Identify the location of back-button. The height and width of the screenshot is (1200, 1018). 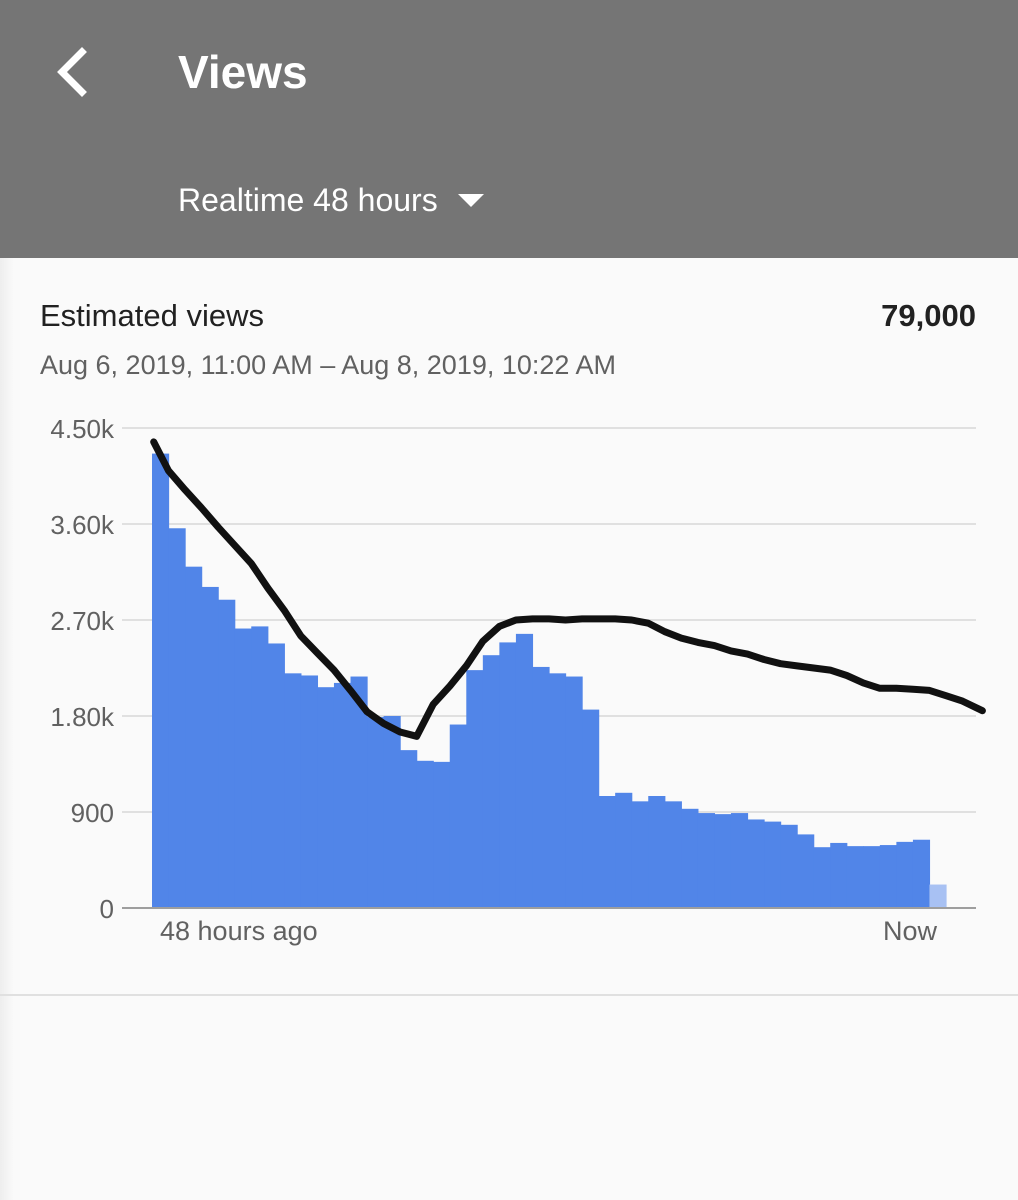
(72, 72).